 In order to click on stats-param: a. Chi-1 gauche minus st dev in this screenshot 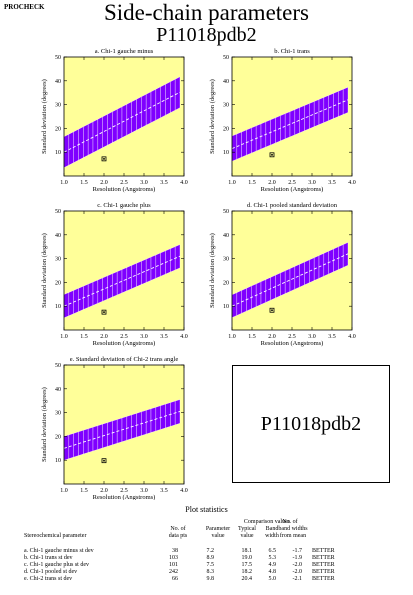, I will do `click(59, 551)`.